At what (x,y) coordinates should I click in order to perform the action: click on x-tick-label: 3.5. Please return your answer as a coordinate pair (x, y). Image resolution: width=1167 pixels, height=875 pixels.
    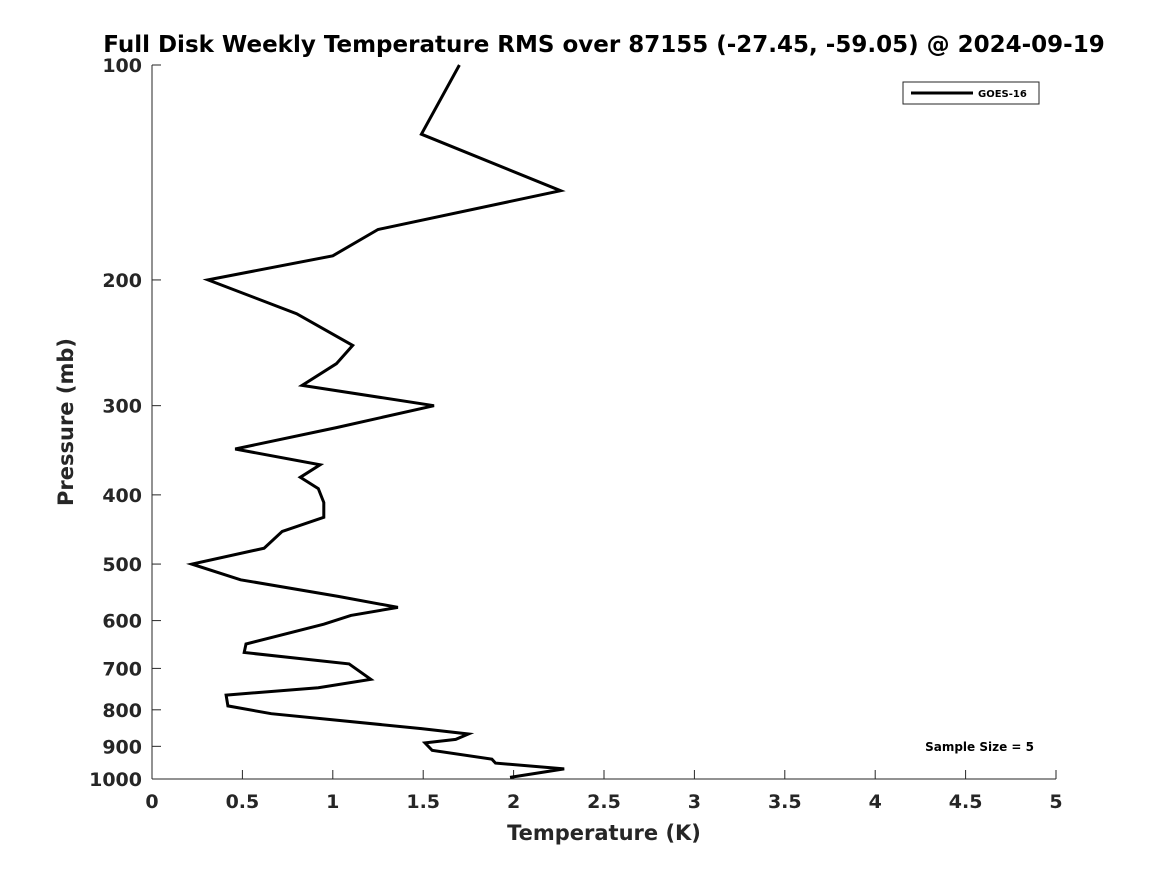
    Looking at the image, I should click on (785, 802).